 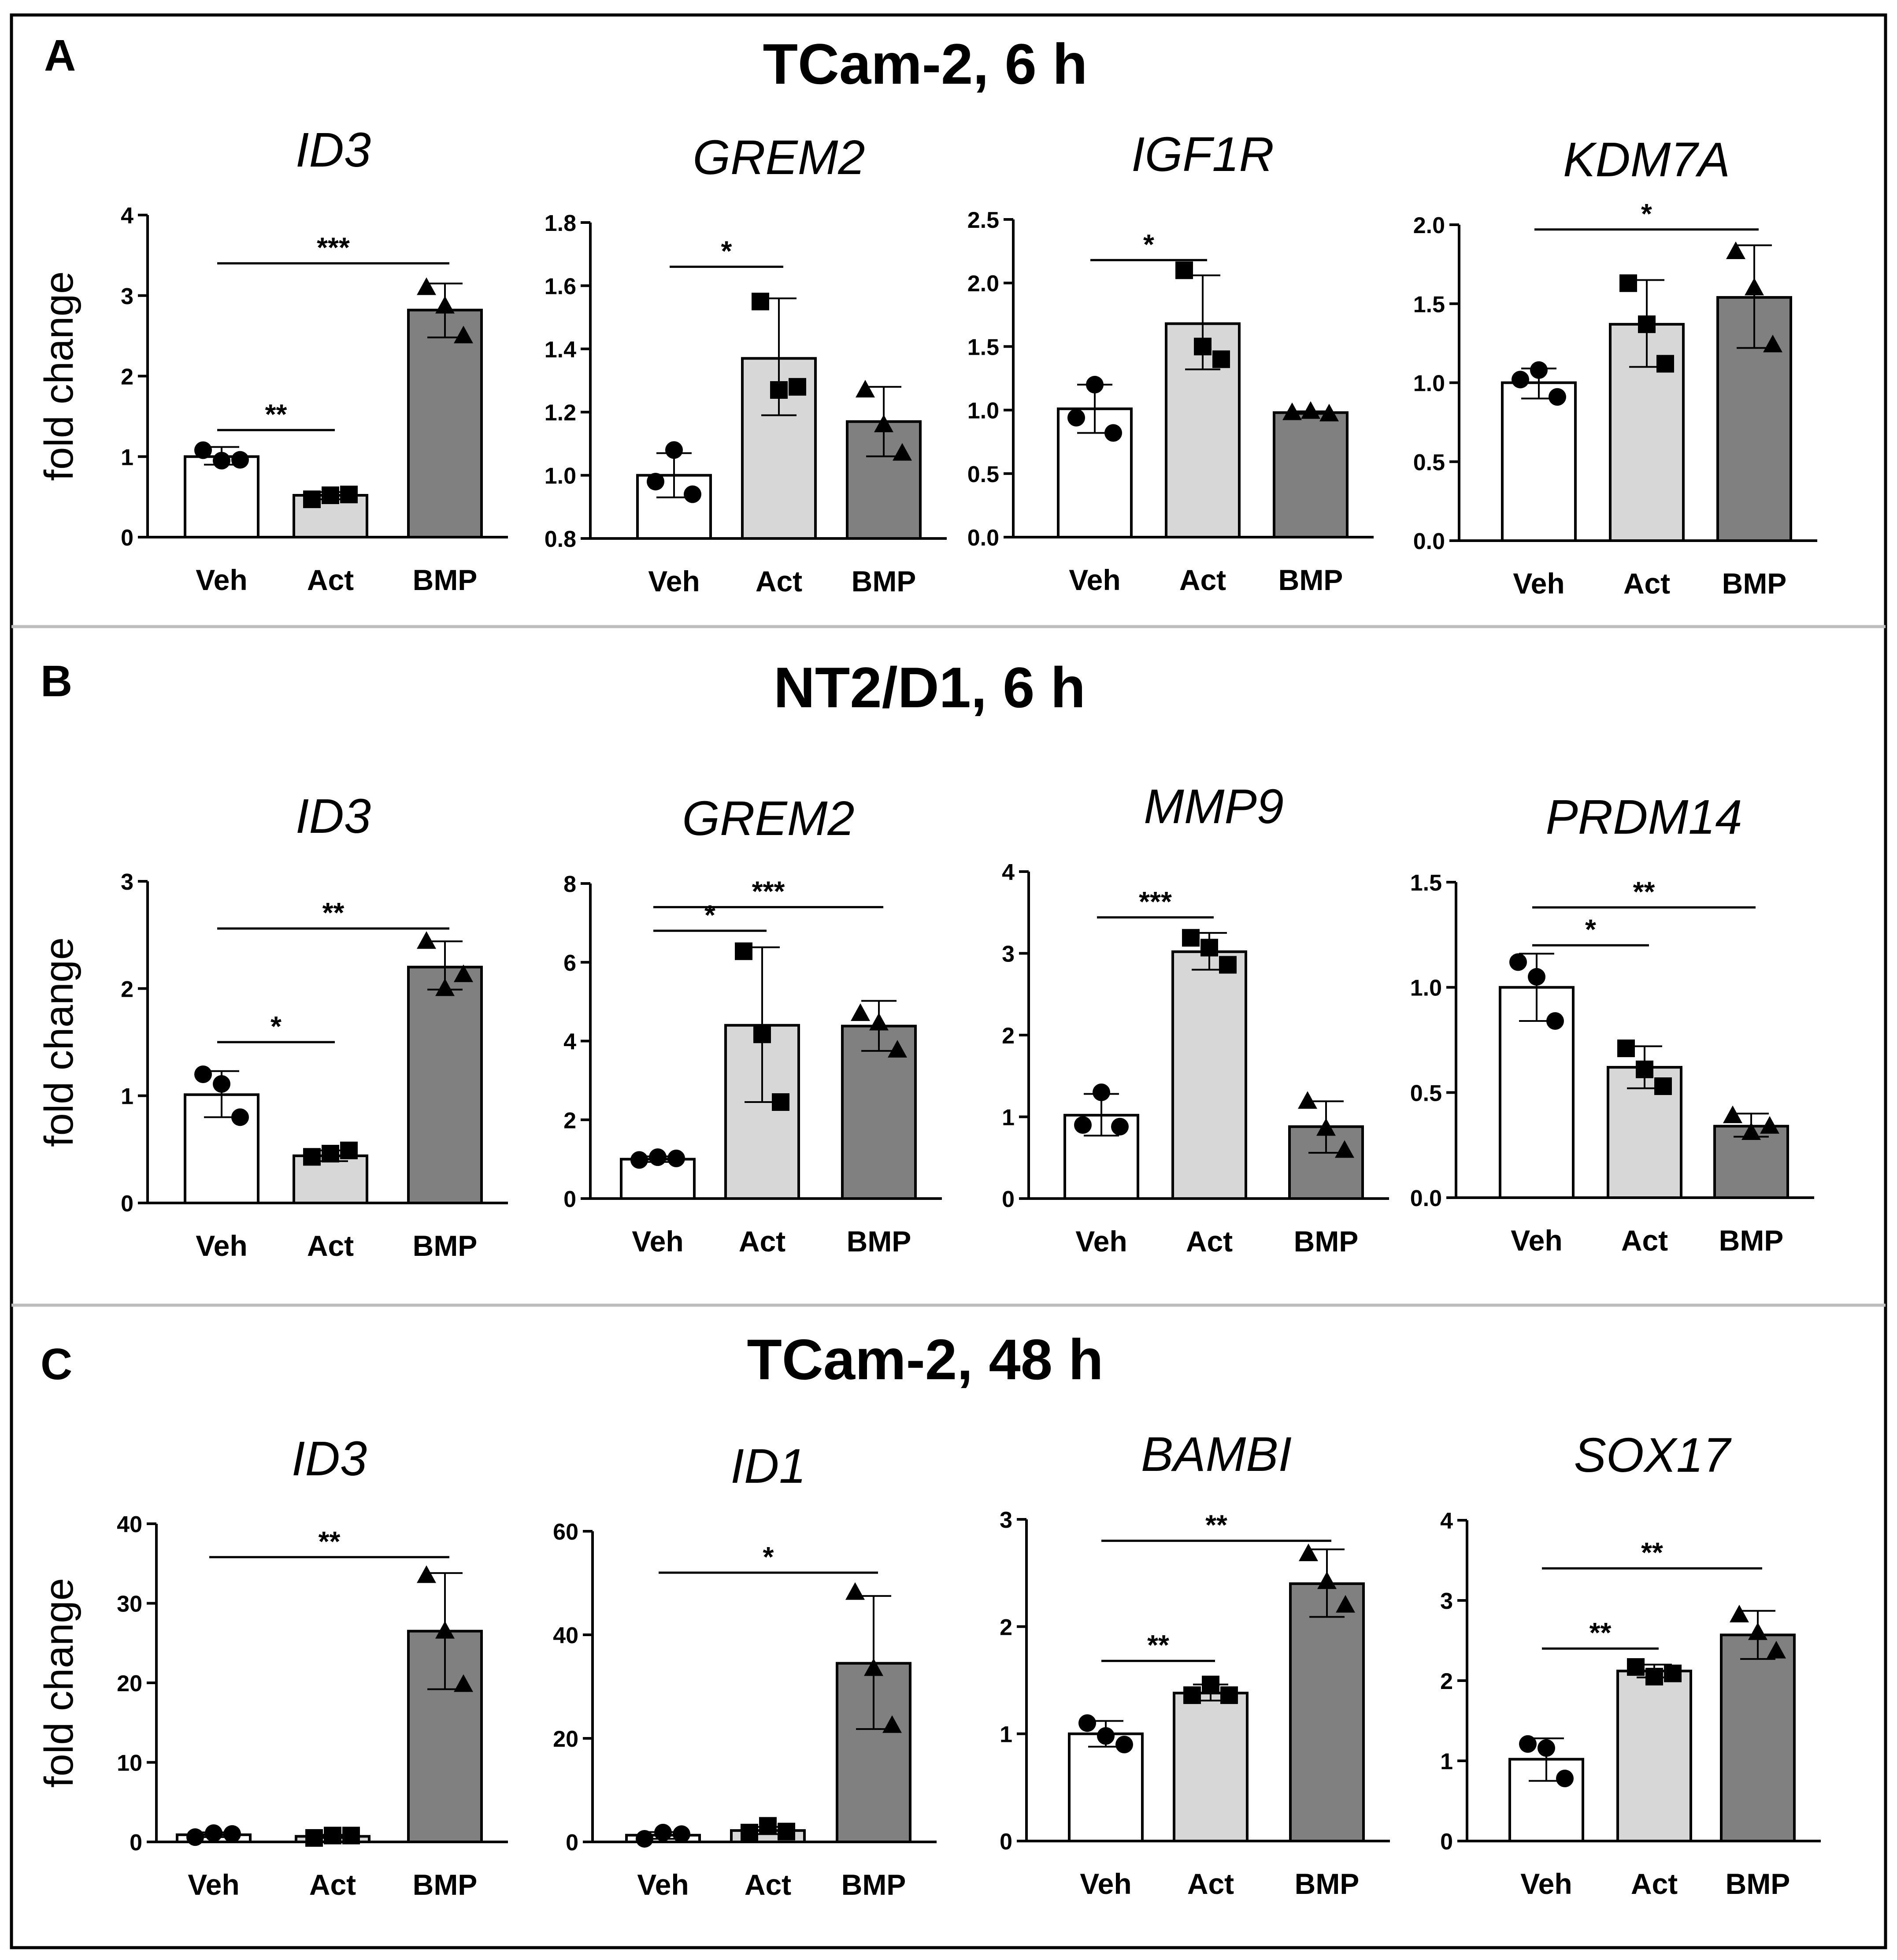 What do you see at coordinates (1008, 955) in the screenshot?
I see `y-tick-label-b-mmp9: 3` at bounding box center [1008, 955].